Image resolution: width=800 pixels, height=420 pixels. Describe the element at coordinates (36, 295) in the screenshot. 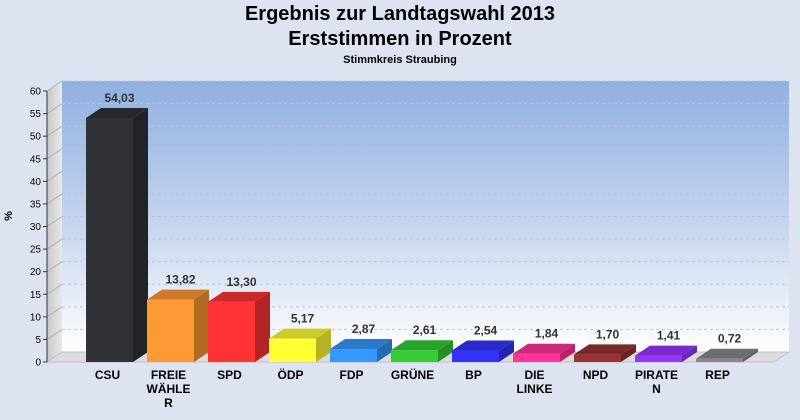

I see `y-tick-label: 15` at that location.